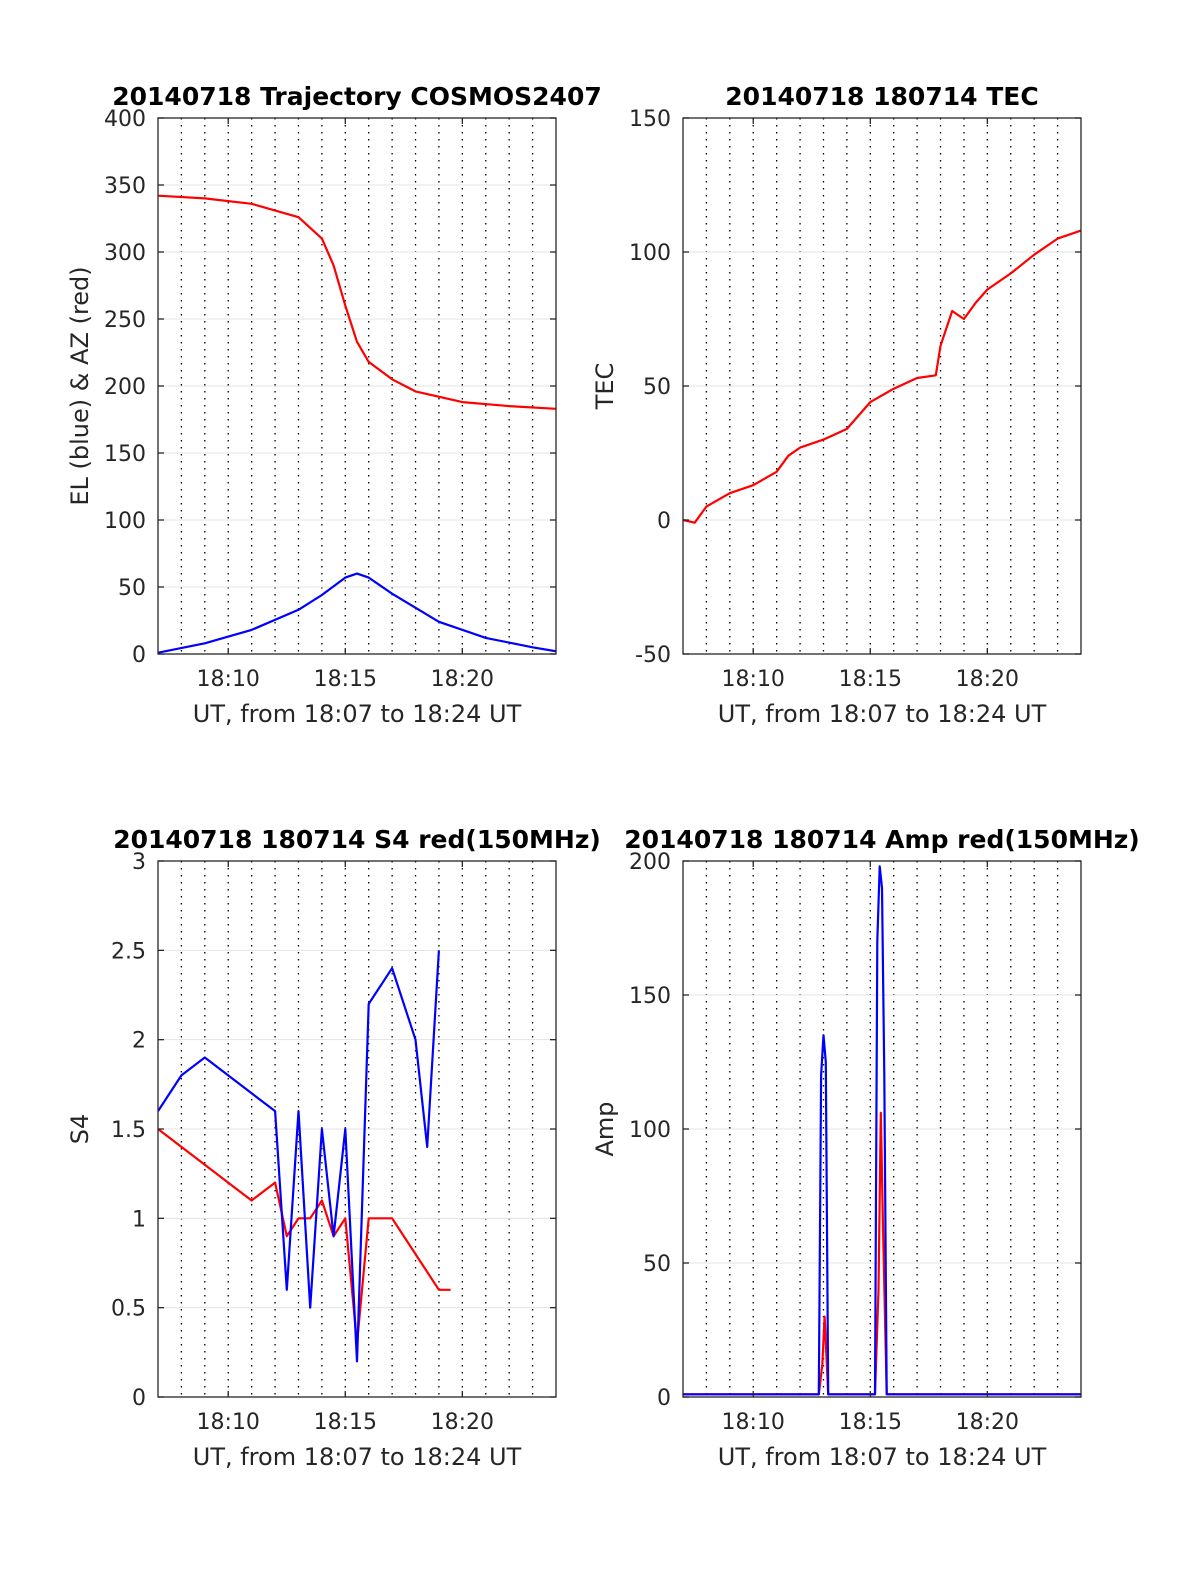  I want to click on y-tick-label: 300, so click(125, 253).